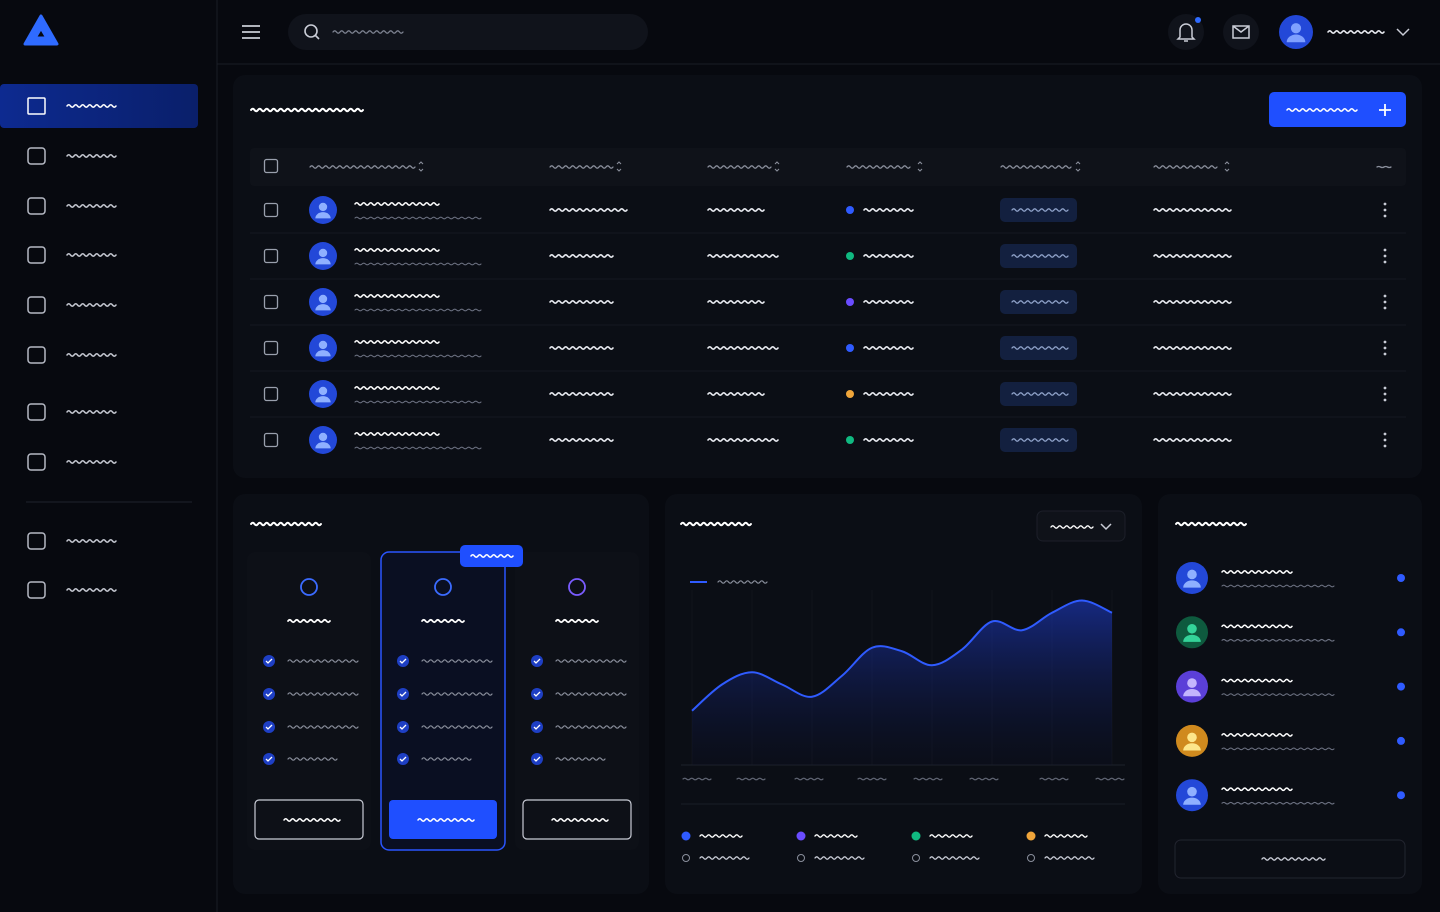 Image resolution: width=1440 pixels, height=912 pixels. Describe the element at coordinates (251, 32) in the screenshot. I see `menu-button` at that location.